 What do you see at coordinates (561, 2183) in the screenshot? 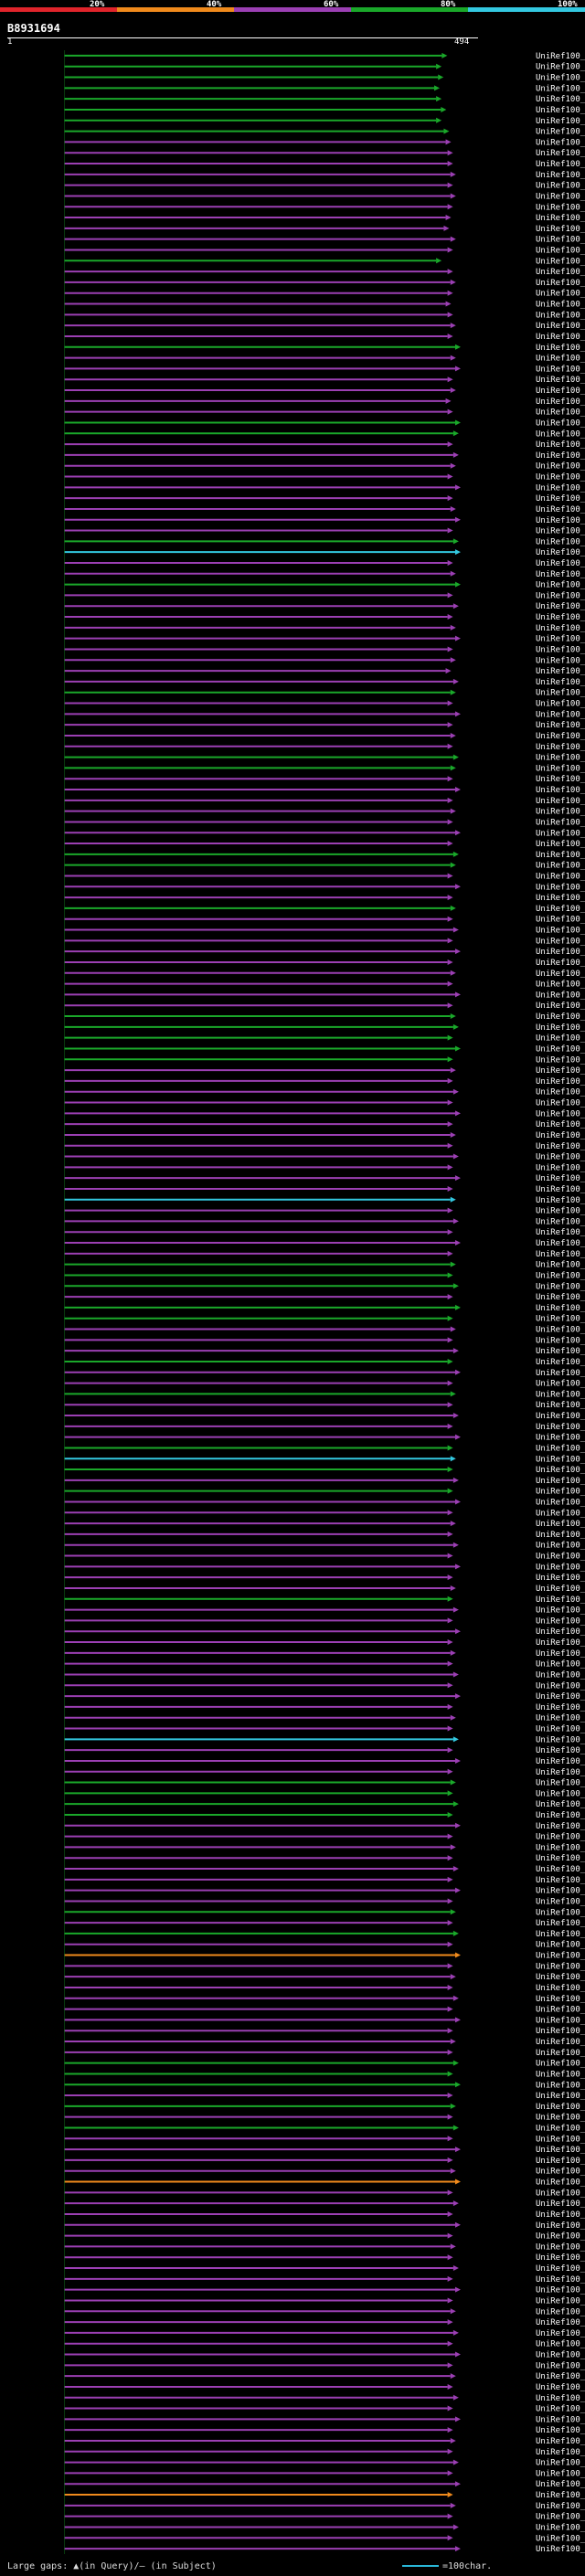
I see `hit-id-label: UniRef100_B4F1V3` at bounding box center [561, 2183].